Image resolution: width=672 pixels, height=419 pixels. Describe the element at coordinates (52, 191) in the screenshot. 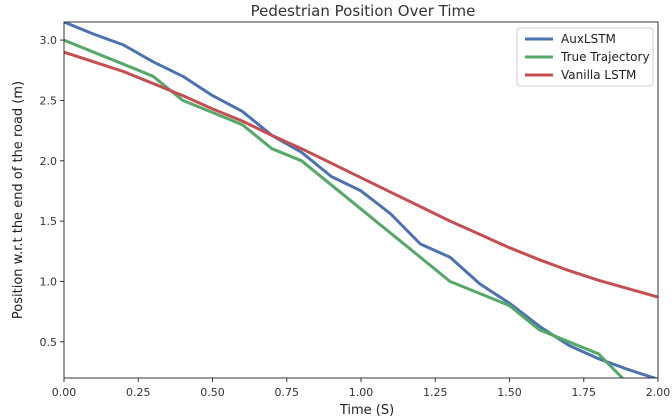

I see `y-axis-ticks: 0.5 1.0 1.5 2.0 2.5 3.0` at that location.